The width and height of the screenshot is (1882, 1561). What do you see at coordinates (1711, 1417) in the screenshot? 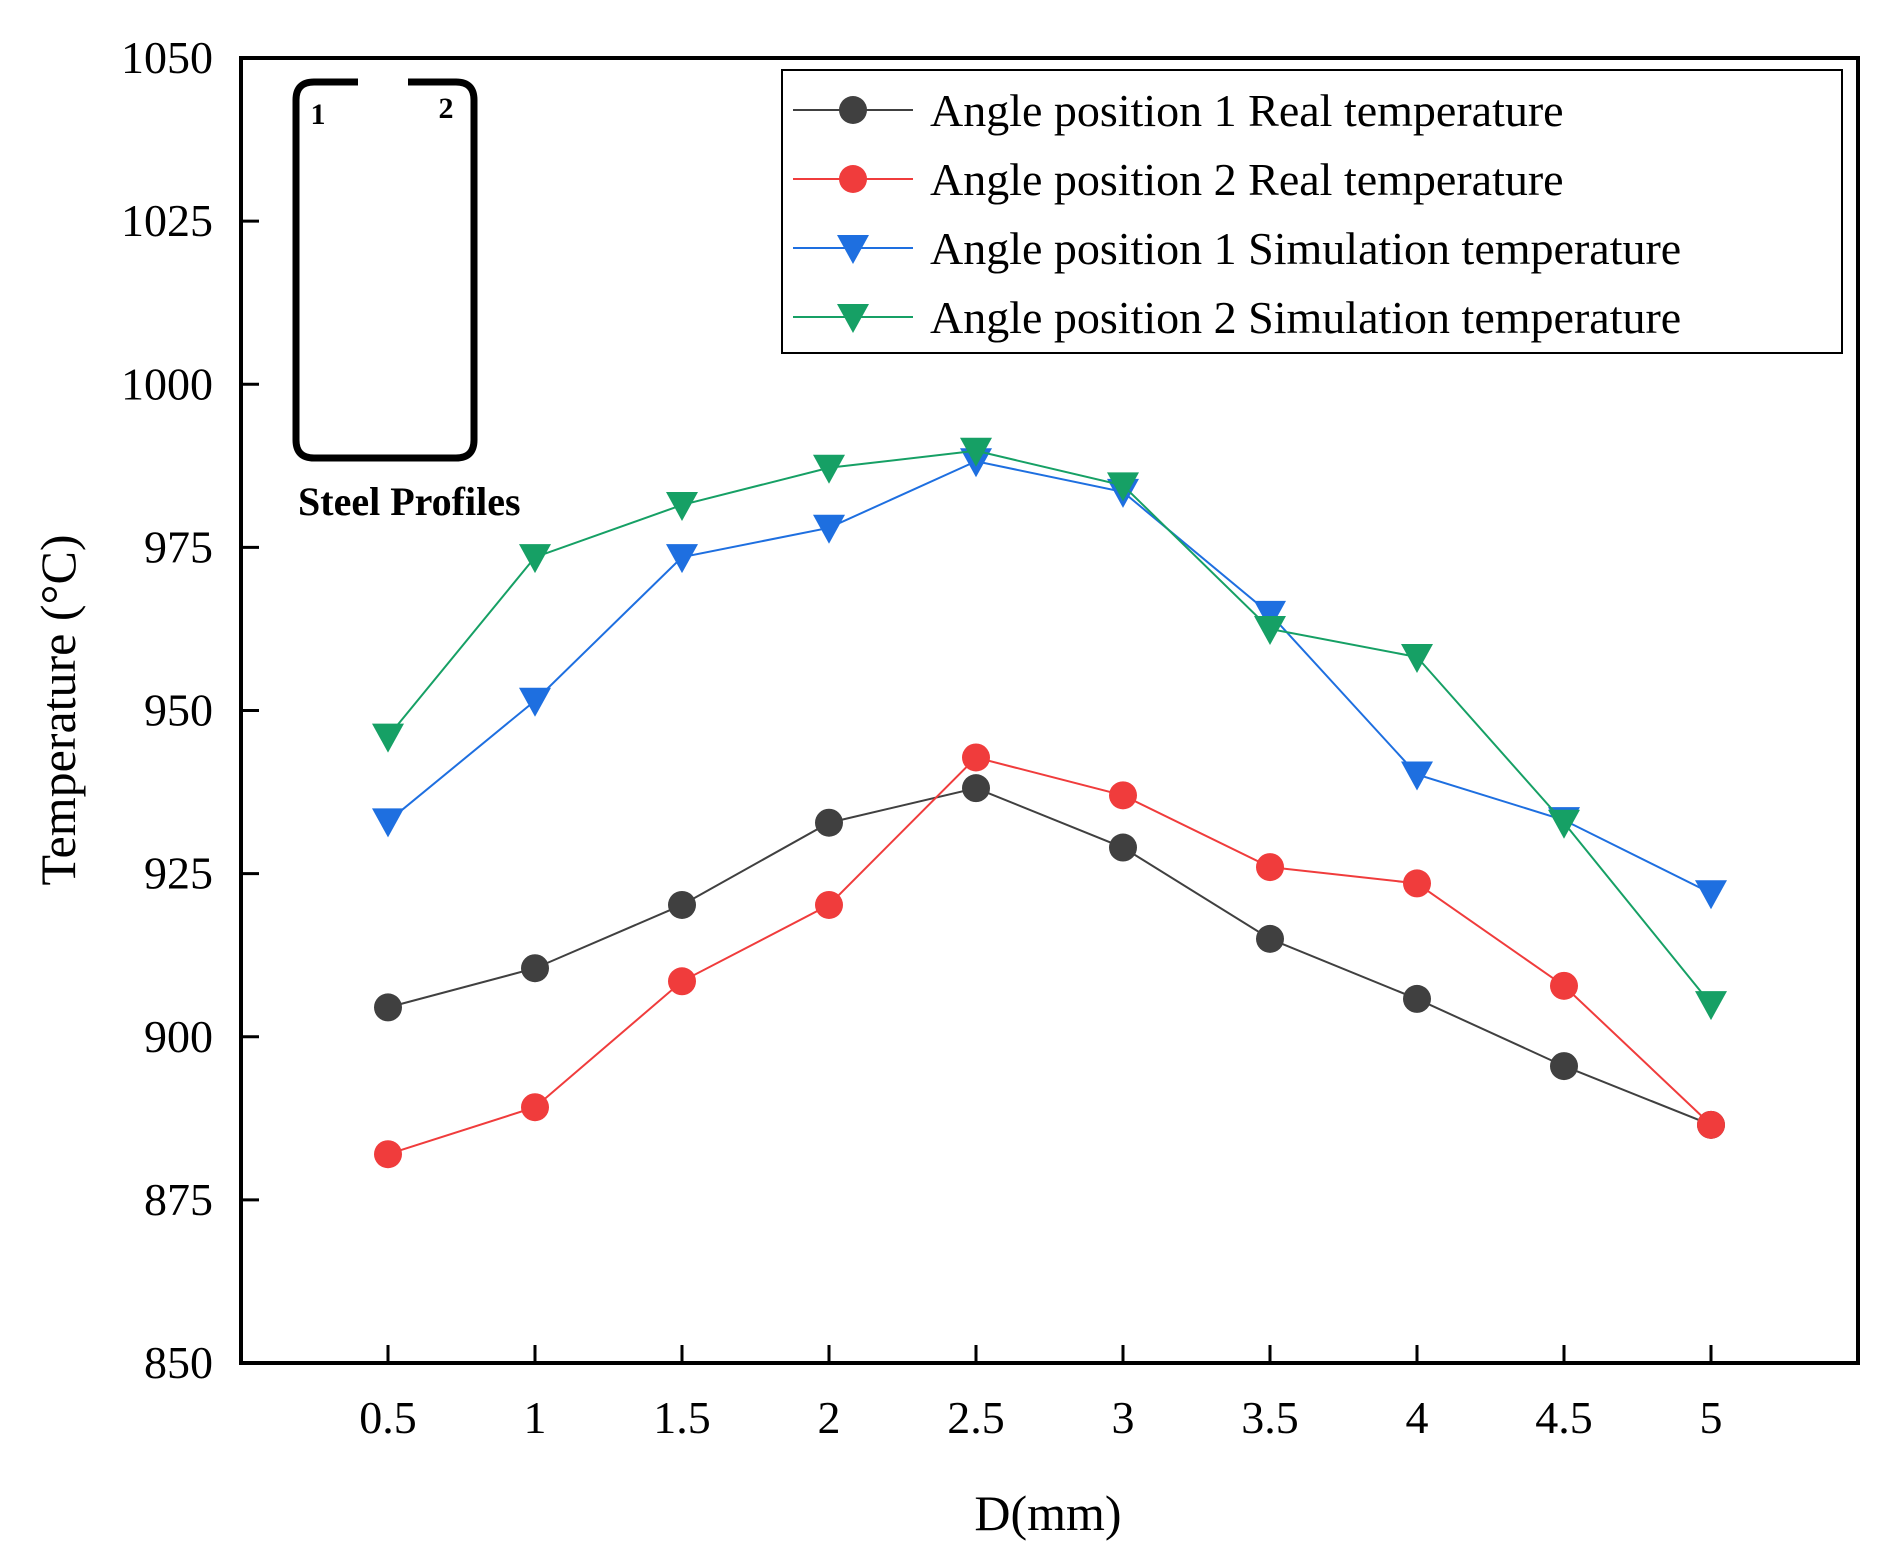
I see `x-tick-label: 5` at bounding box center [1711, 1417].